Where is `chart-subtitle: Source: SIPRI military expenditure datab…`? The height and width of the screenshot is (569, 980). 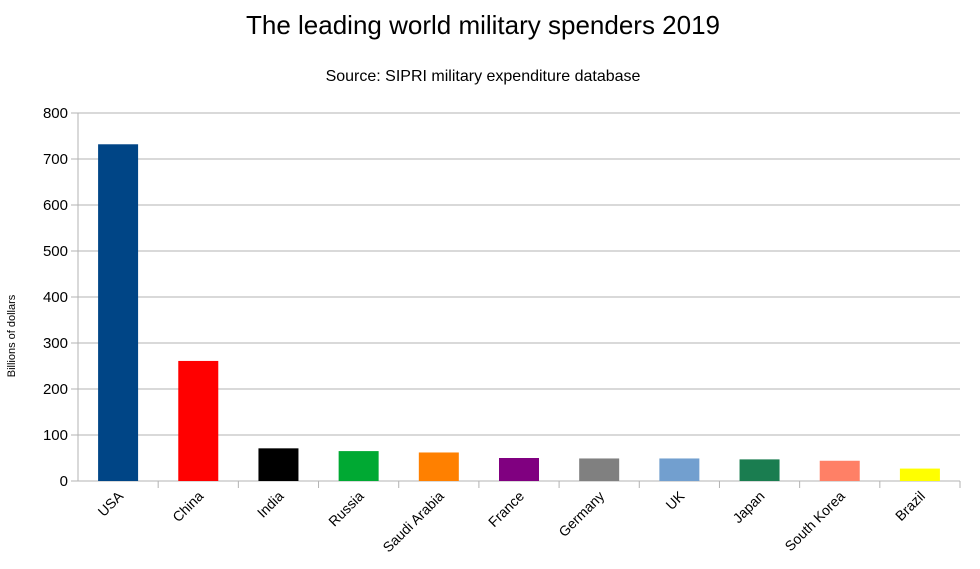
chart-subtitle: Source: SIPRI military expenditure datab… is located at coordinates (483, 76).